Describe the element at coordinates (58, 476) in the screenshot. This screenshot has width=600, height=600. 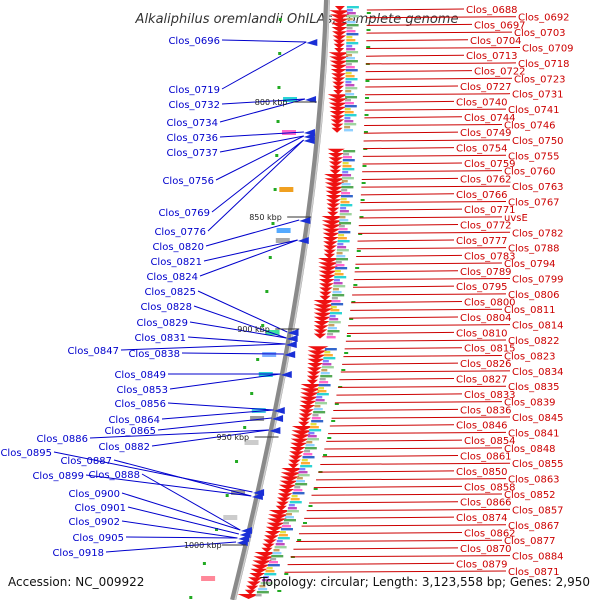
I see `forward-gene-label: Clos_0899` at that location.